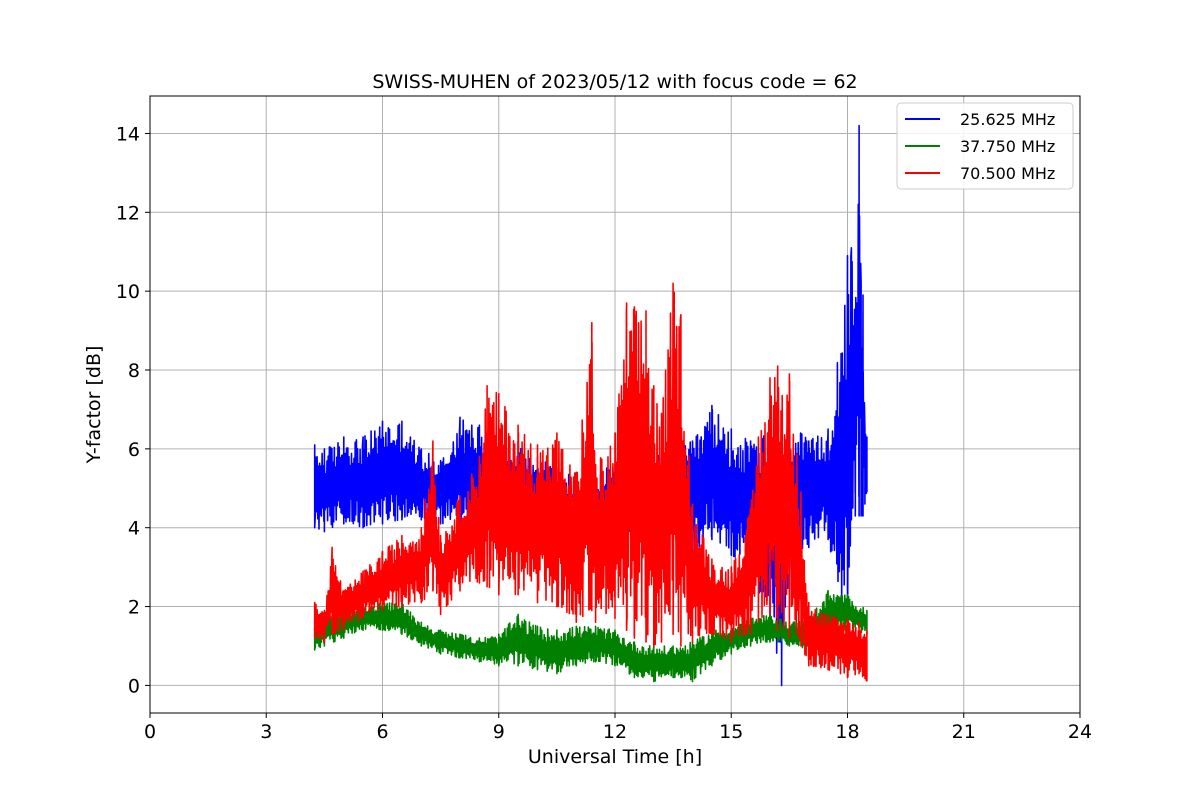 This screenshot has width=1200, height=800. What do you see at coordinates (134, 608) in the screenshot?
I see `y-tick-label: 2` at bounding box center [134, 608].